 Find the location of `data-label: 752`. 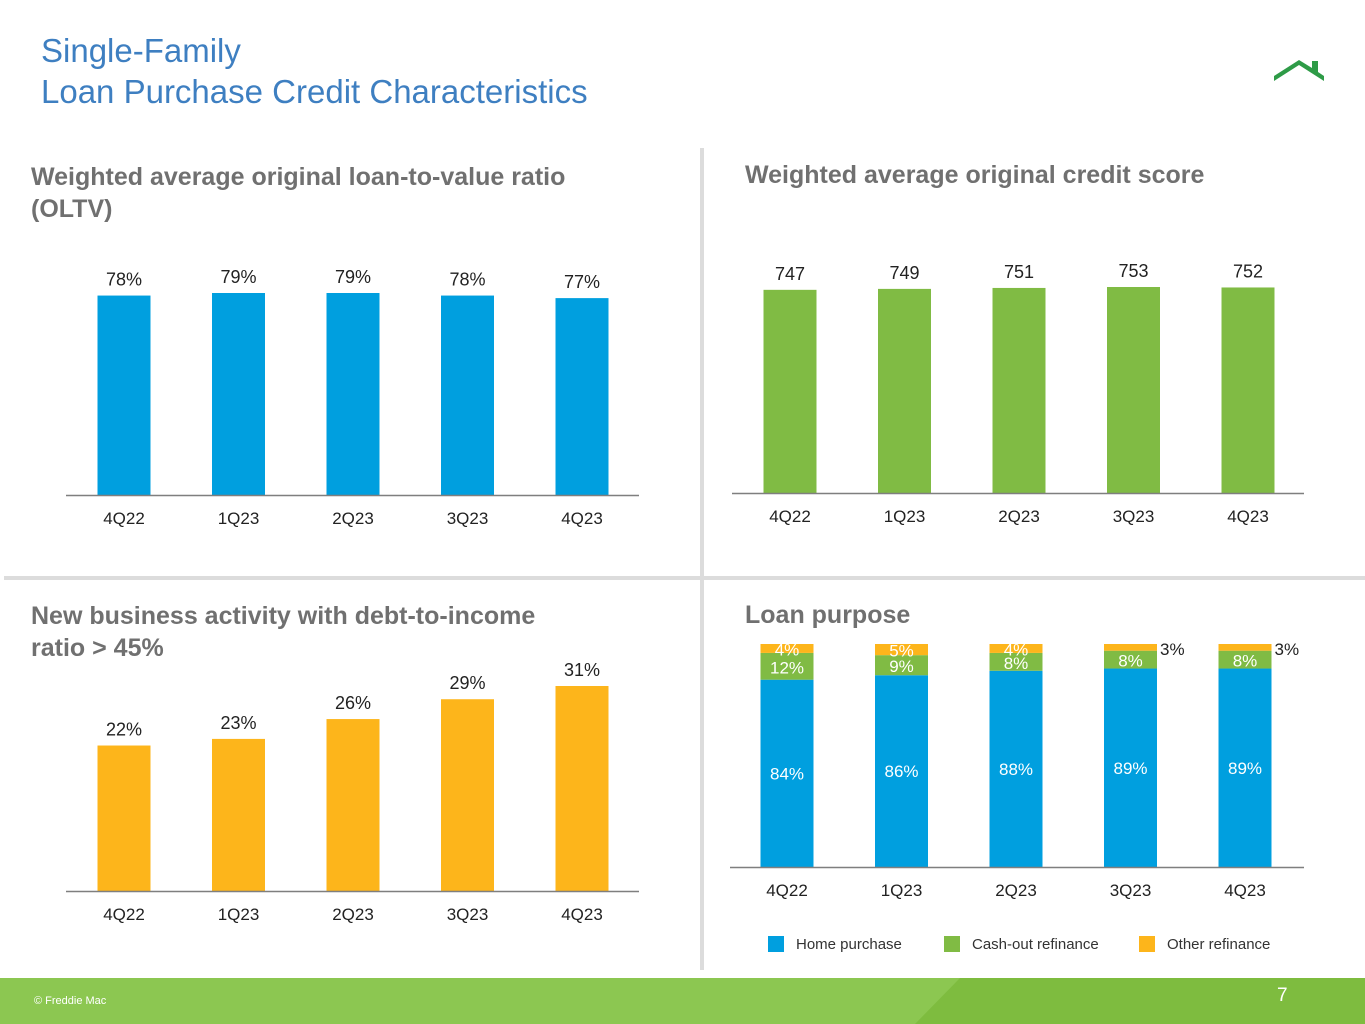

data-label: 752 is located at coordinates (1248, 271).